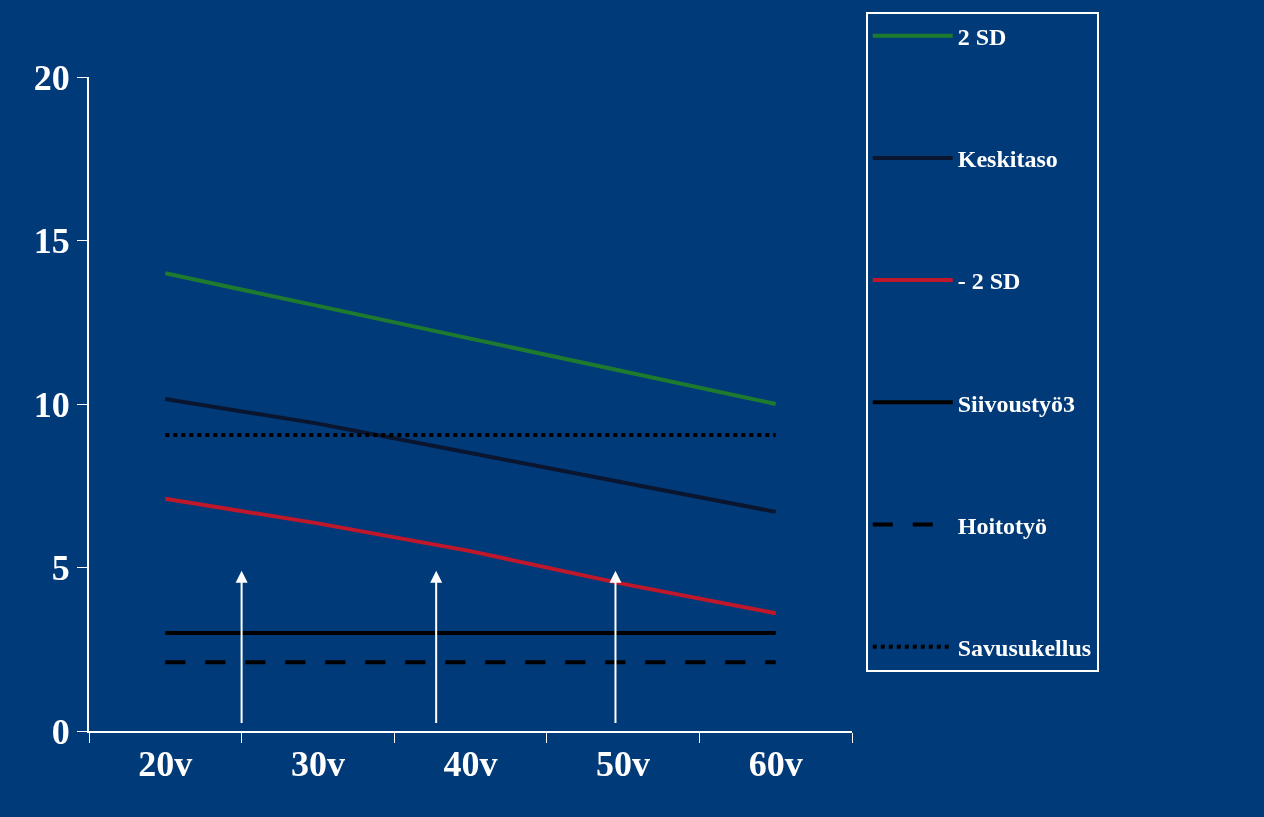  Describe the element at coordinates (470, 764) in the screenshot. I see `x-tick-label: 40v` at that location.